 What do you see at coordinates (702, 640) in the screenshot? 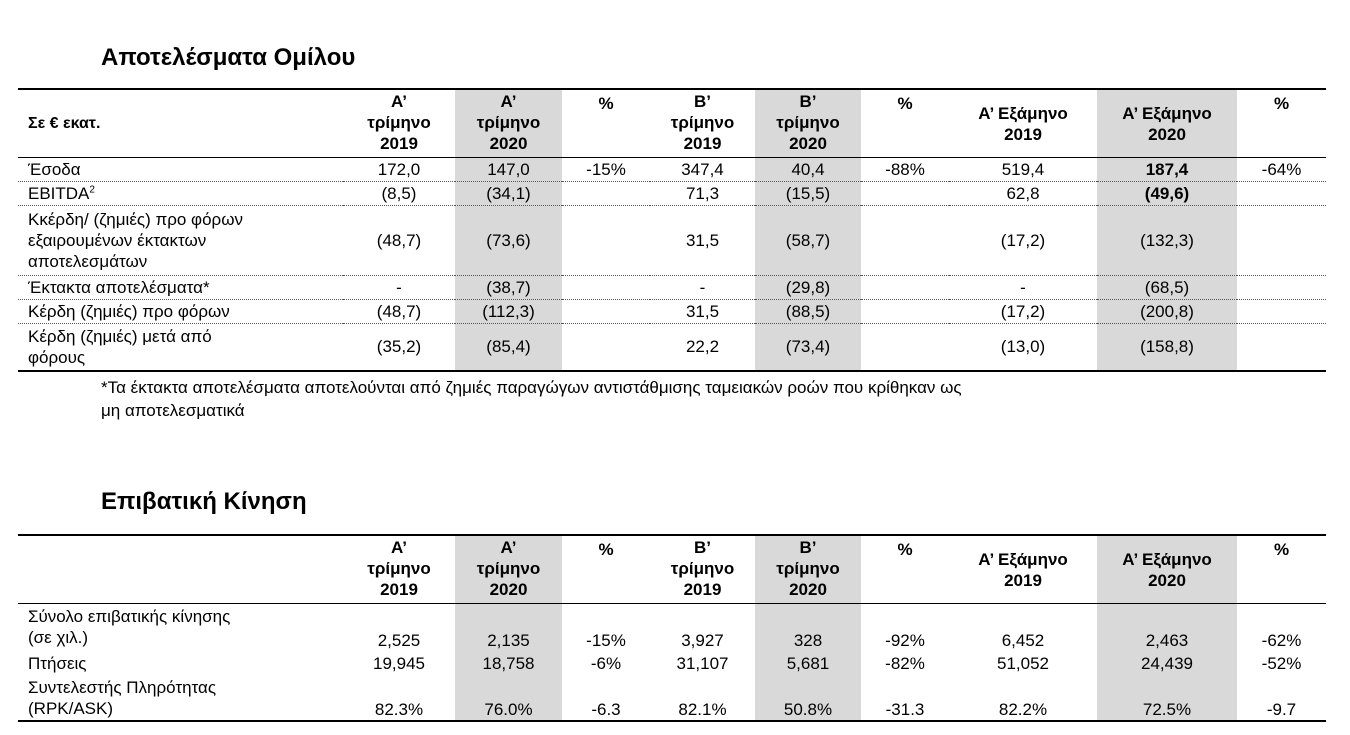
I see `cell-value: 3,927` at bounding box center [702, 640].